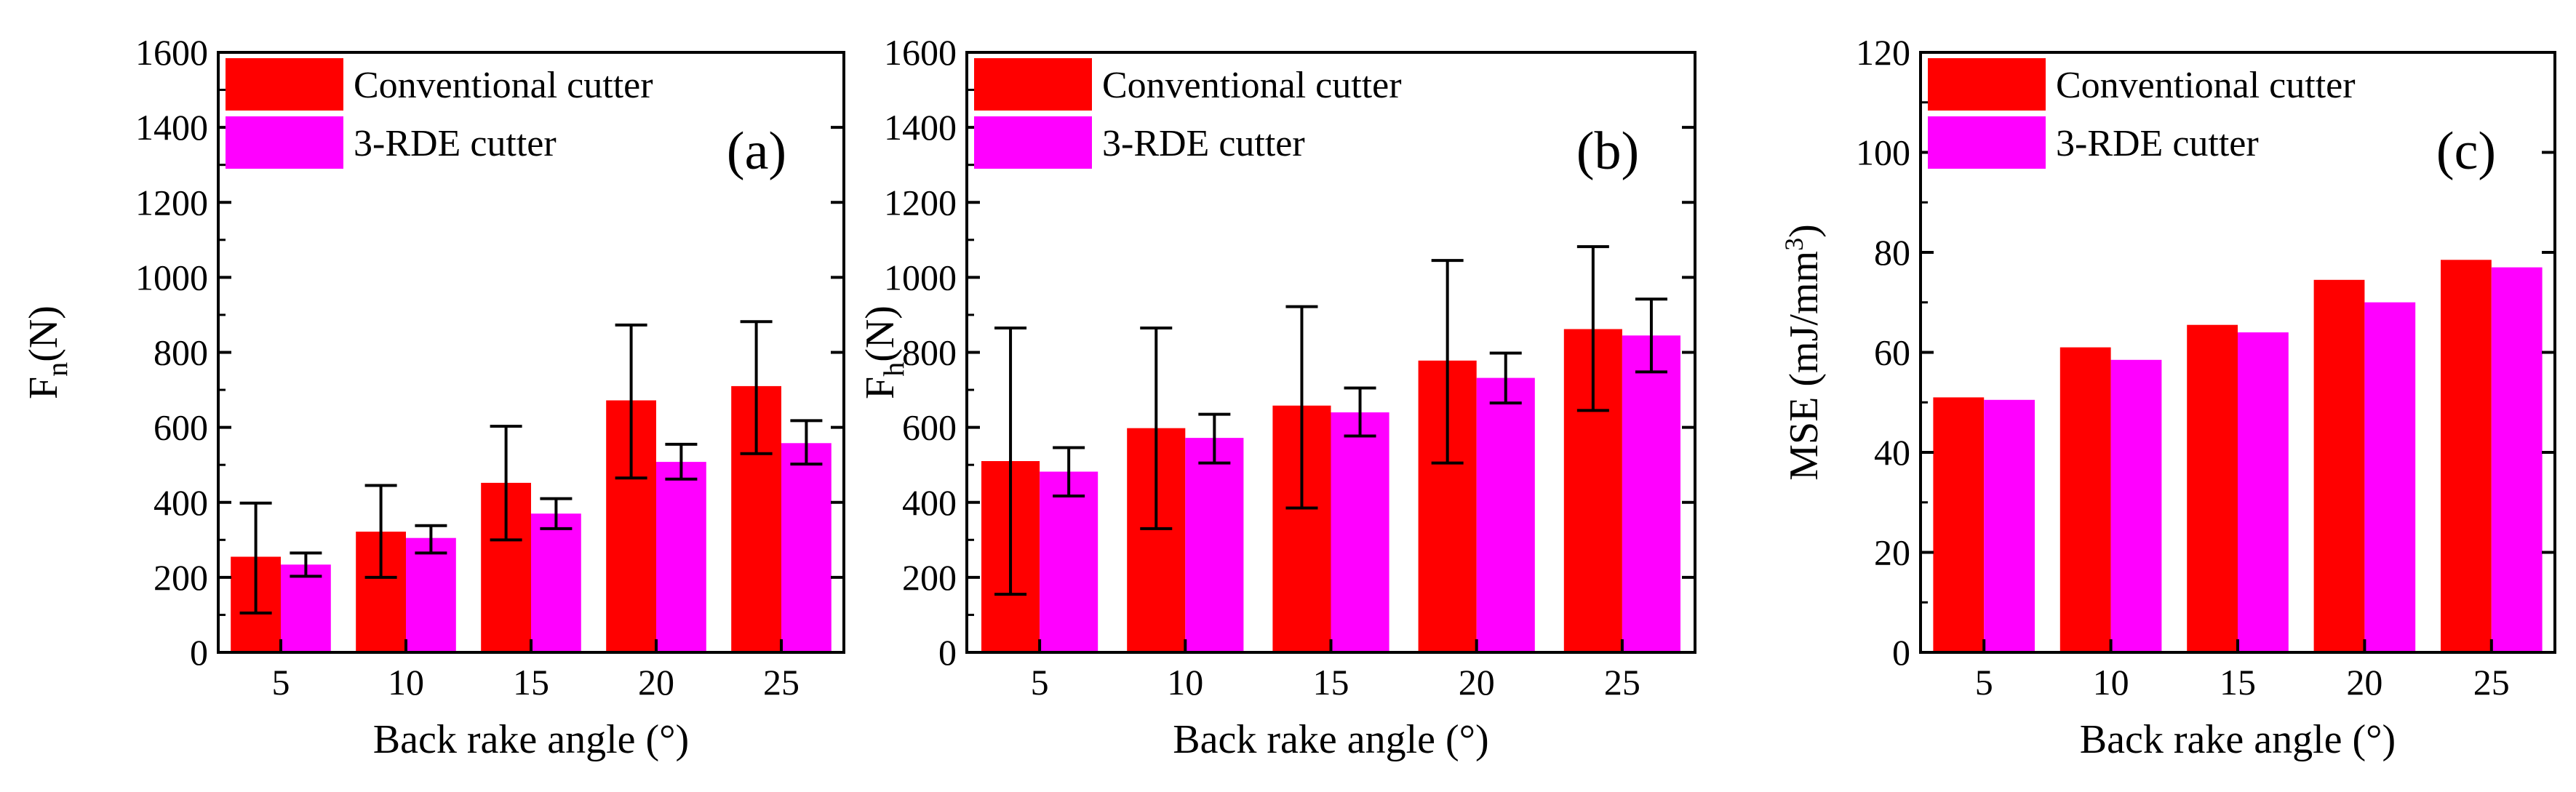 This screenshot has height=792, width=2576. I want to click on y-tick-label: 80, so click(1892, 252).